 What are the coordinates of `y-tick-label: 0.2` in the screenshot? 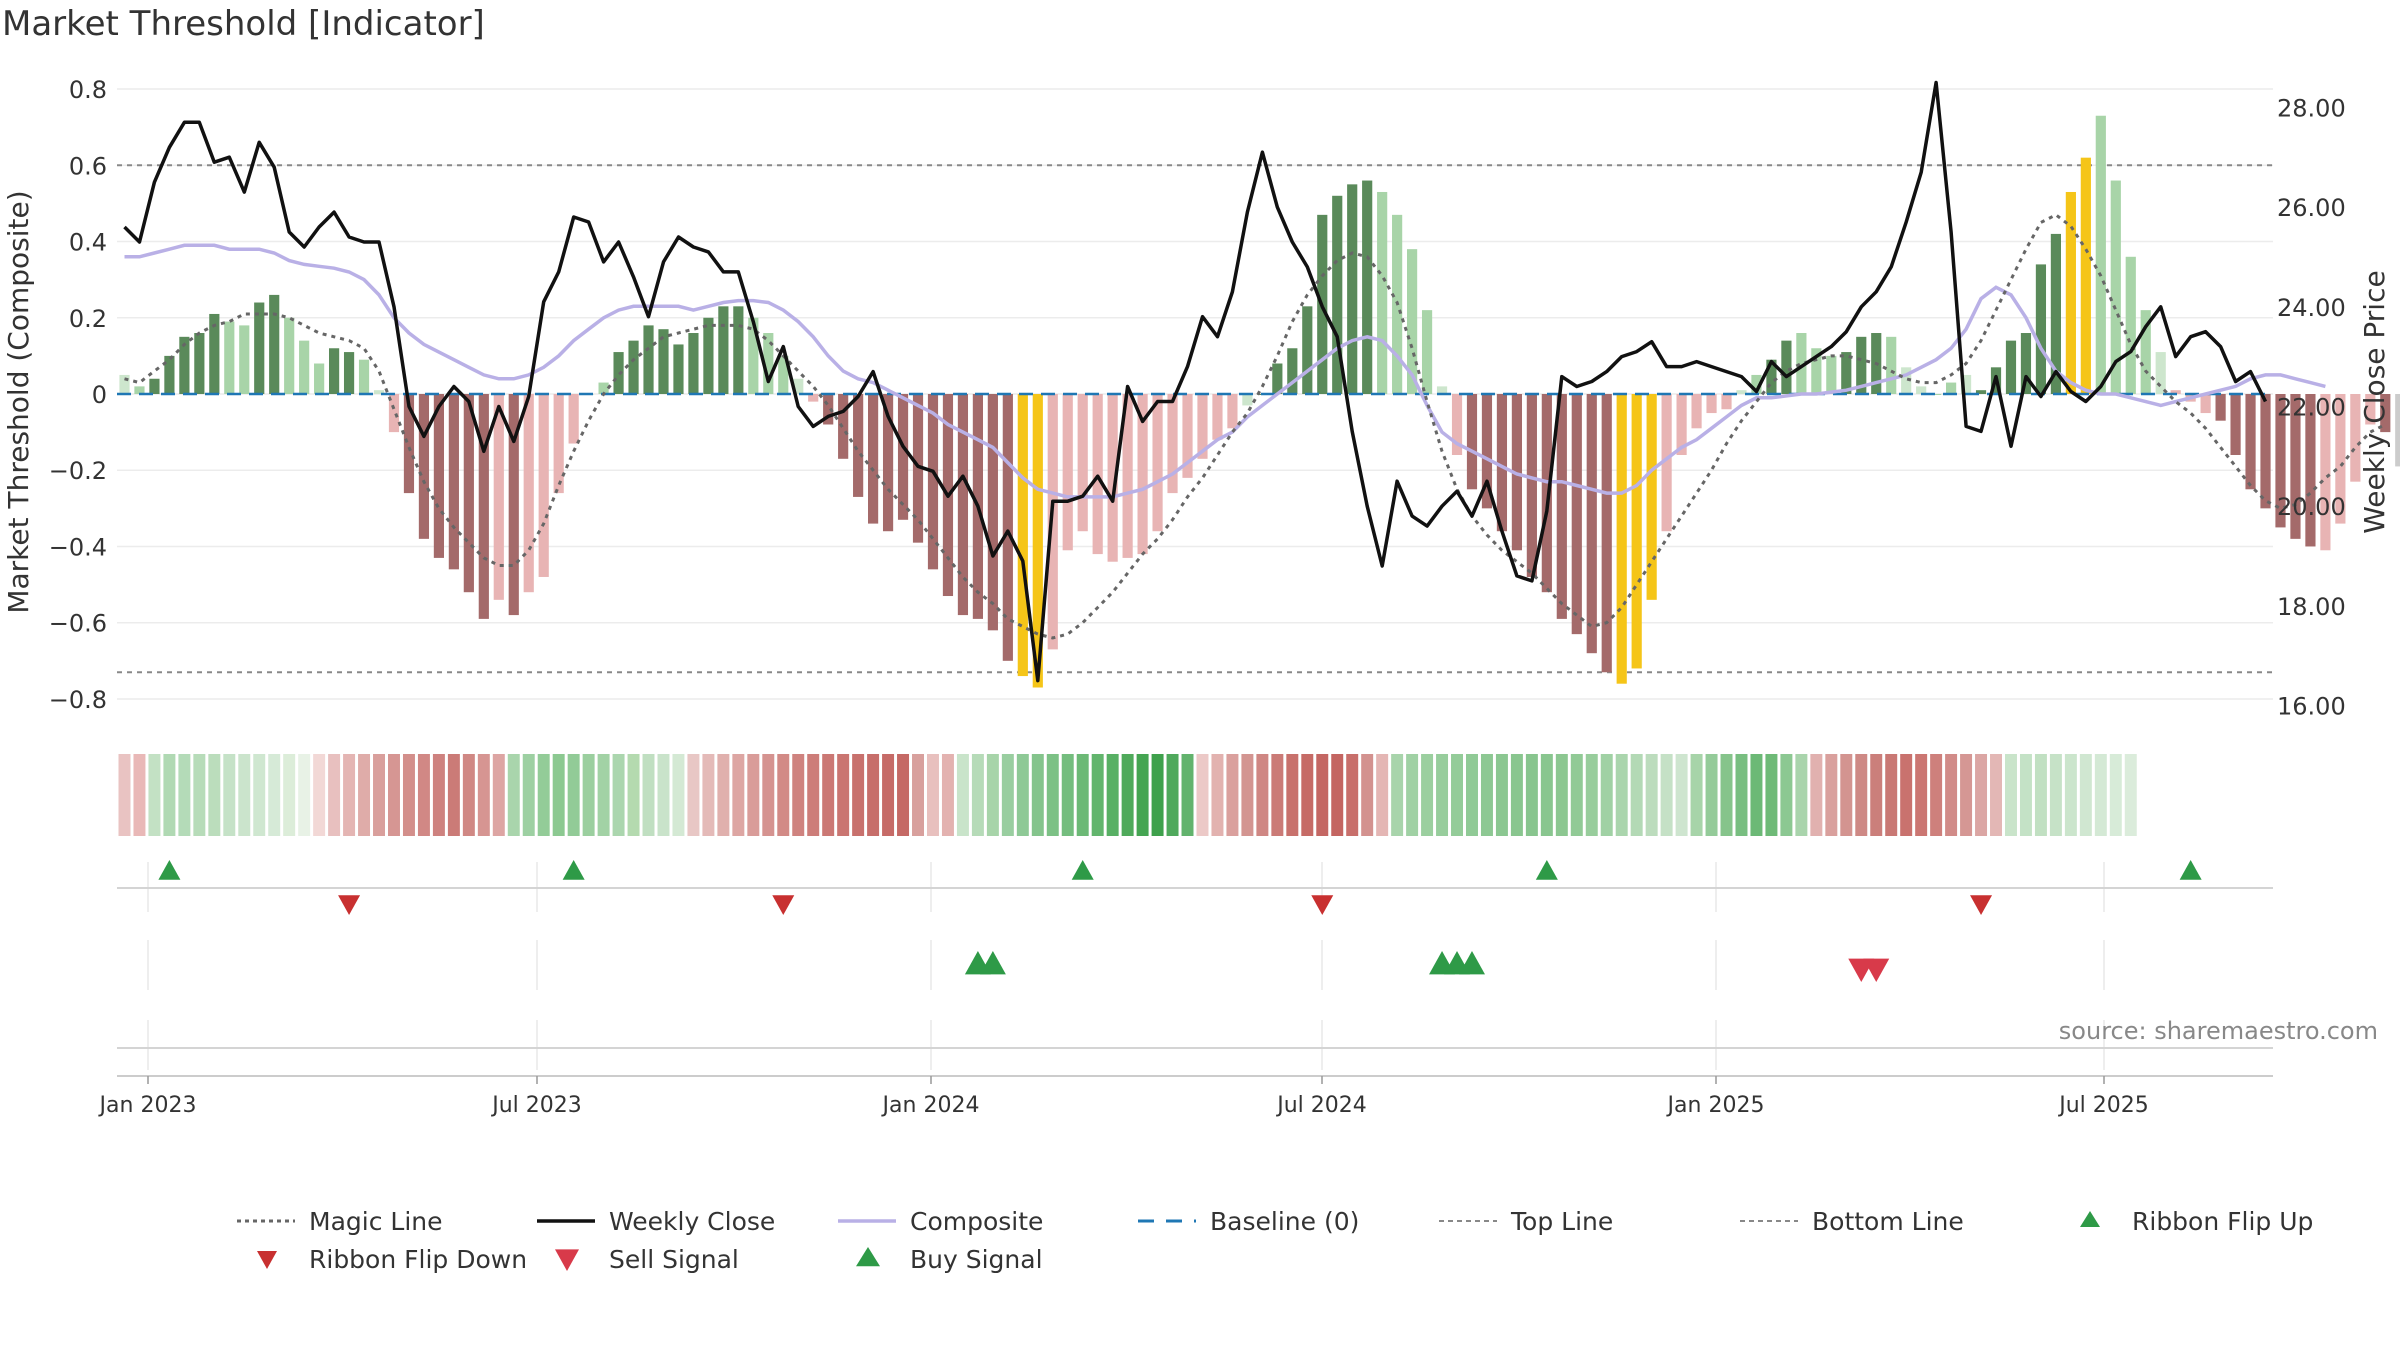 It's located at (88, 319).